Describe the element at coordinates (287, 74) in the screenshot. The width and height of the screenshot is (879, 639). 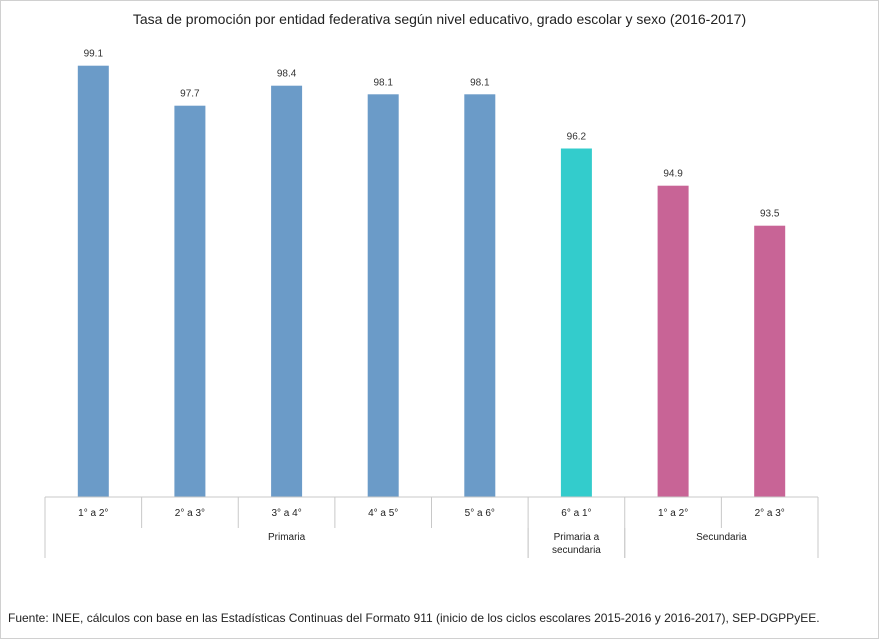
I see `value-label-3: 98.4` at that location.